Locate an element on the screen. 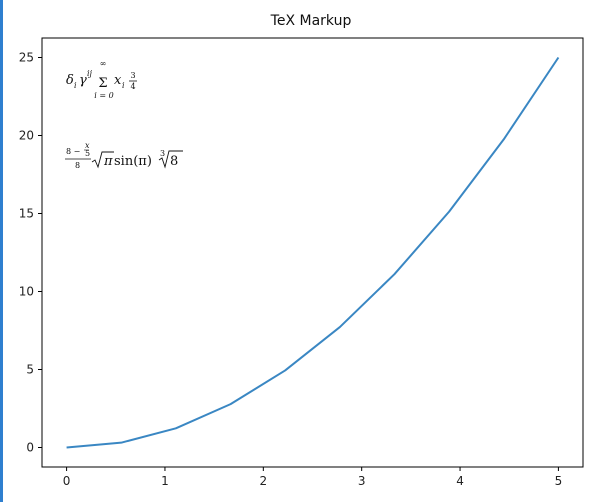 The width and height of the screenshot is (591, 502). formula-1-gamma-sup: ij is located at coordinates (90, 73).